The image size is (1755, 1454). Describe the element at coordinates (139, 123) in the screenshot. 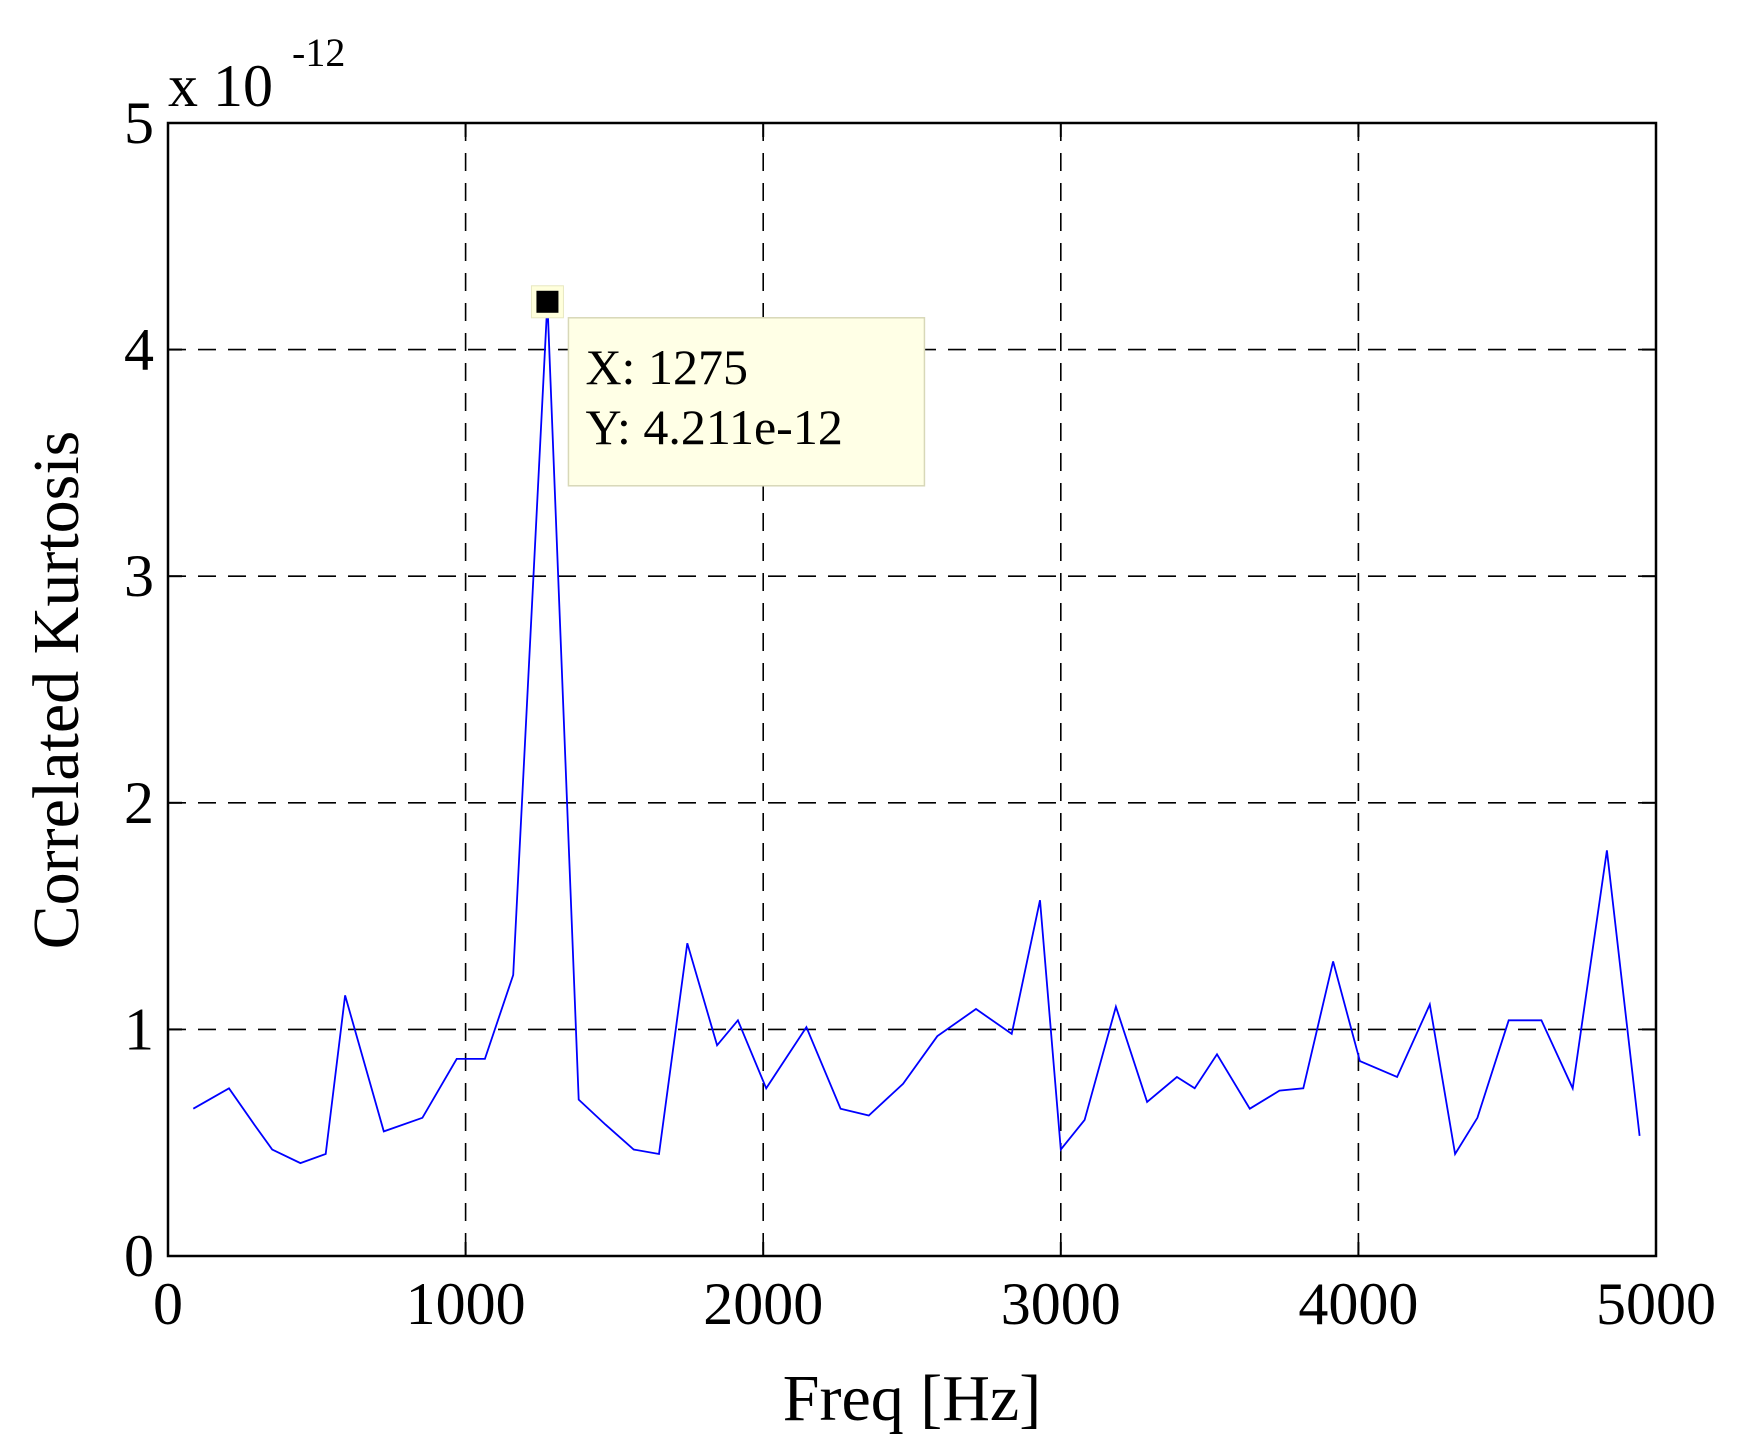

I see `y-tick-label-5: 5` at that location.